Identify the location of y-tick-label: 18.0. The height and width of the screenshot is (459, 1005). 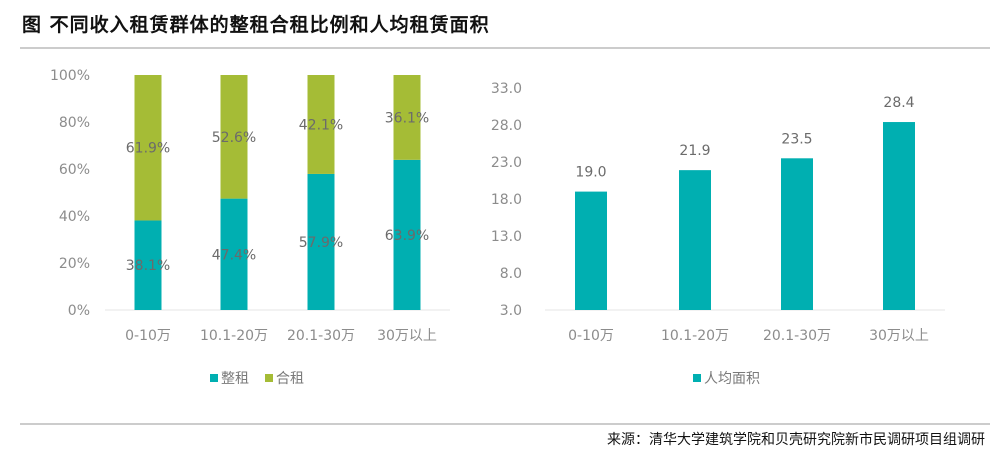
(506, 200).